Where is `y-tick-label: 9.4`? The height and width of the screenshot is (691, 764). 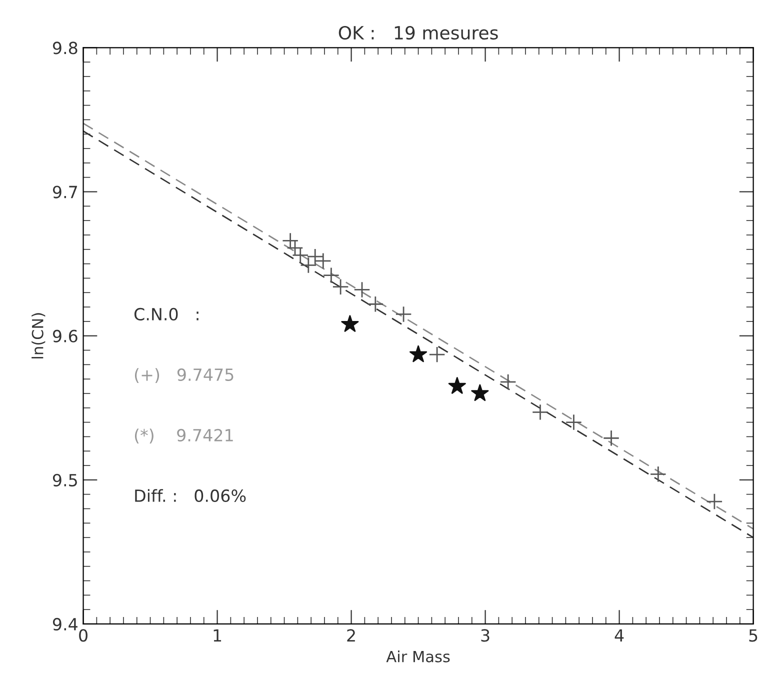
y-tick-label: 9.4 is located at coordinates (65, 624).